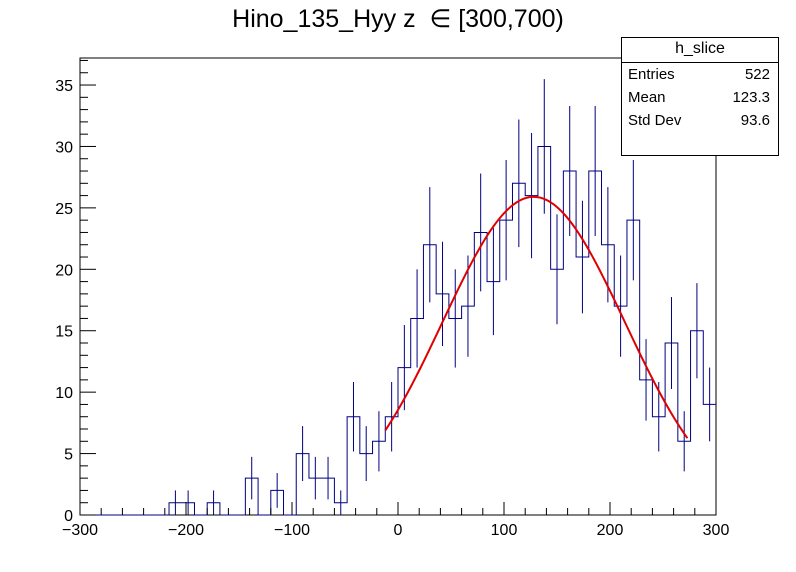 The height and width of the screenshot is (572, 796). Describe the element at coordinates (68, 455) in the screenshot. I see `y-tick-label: 5` at that location.